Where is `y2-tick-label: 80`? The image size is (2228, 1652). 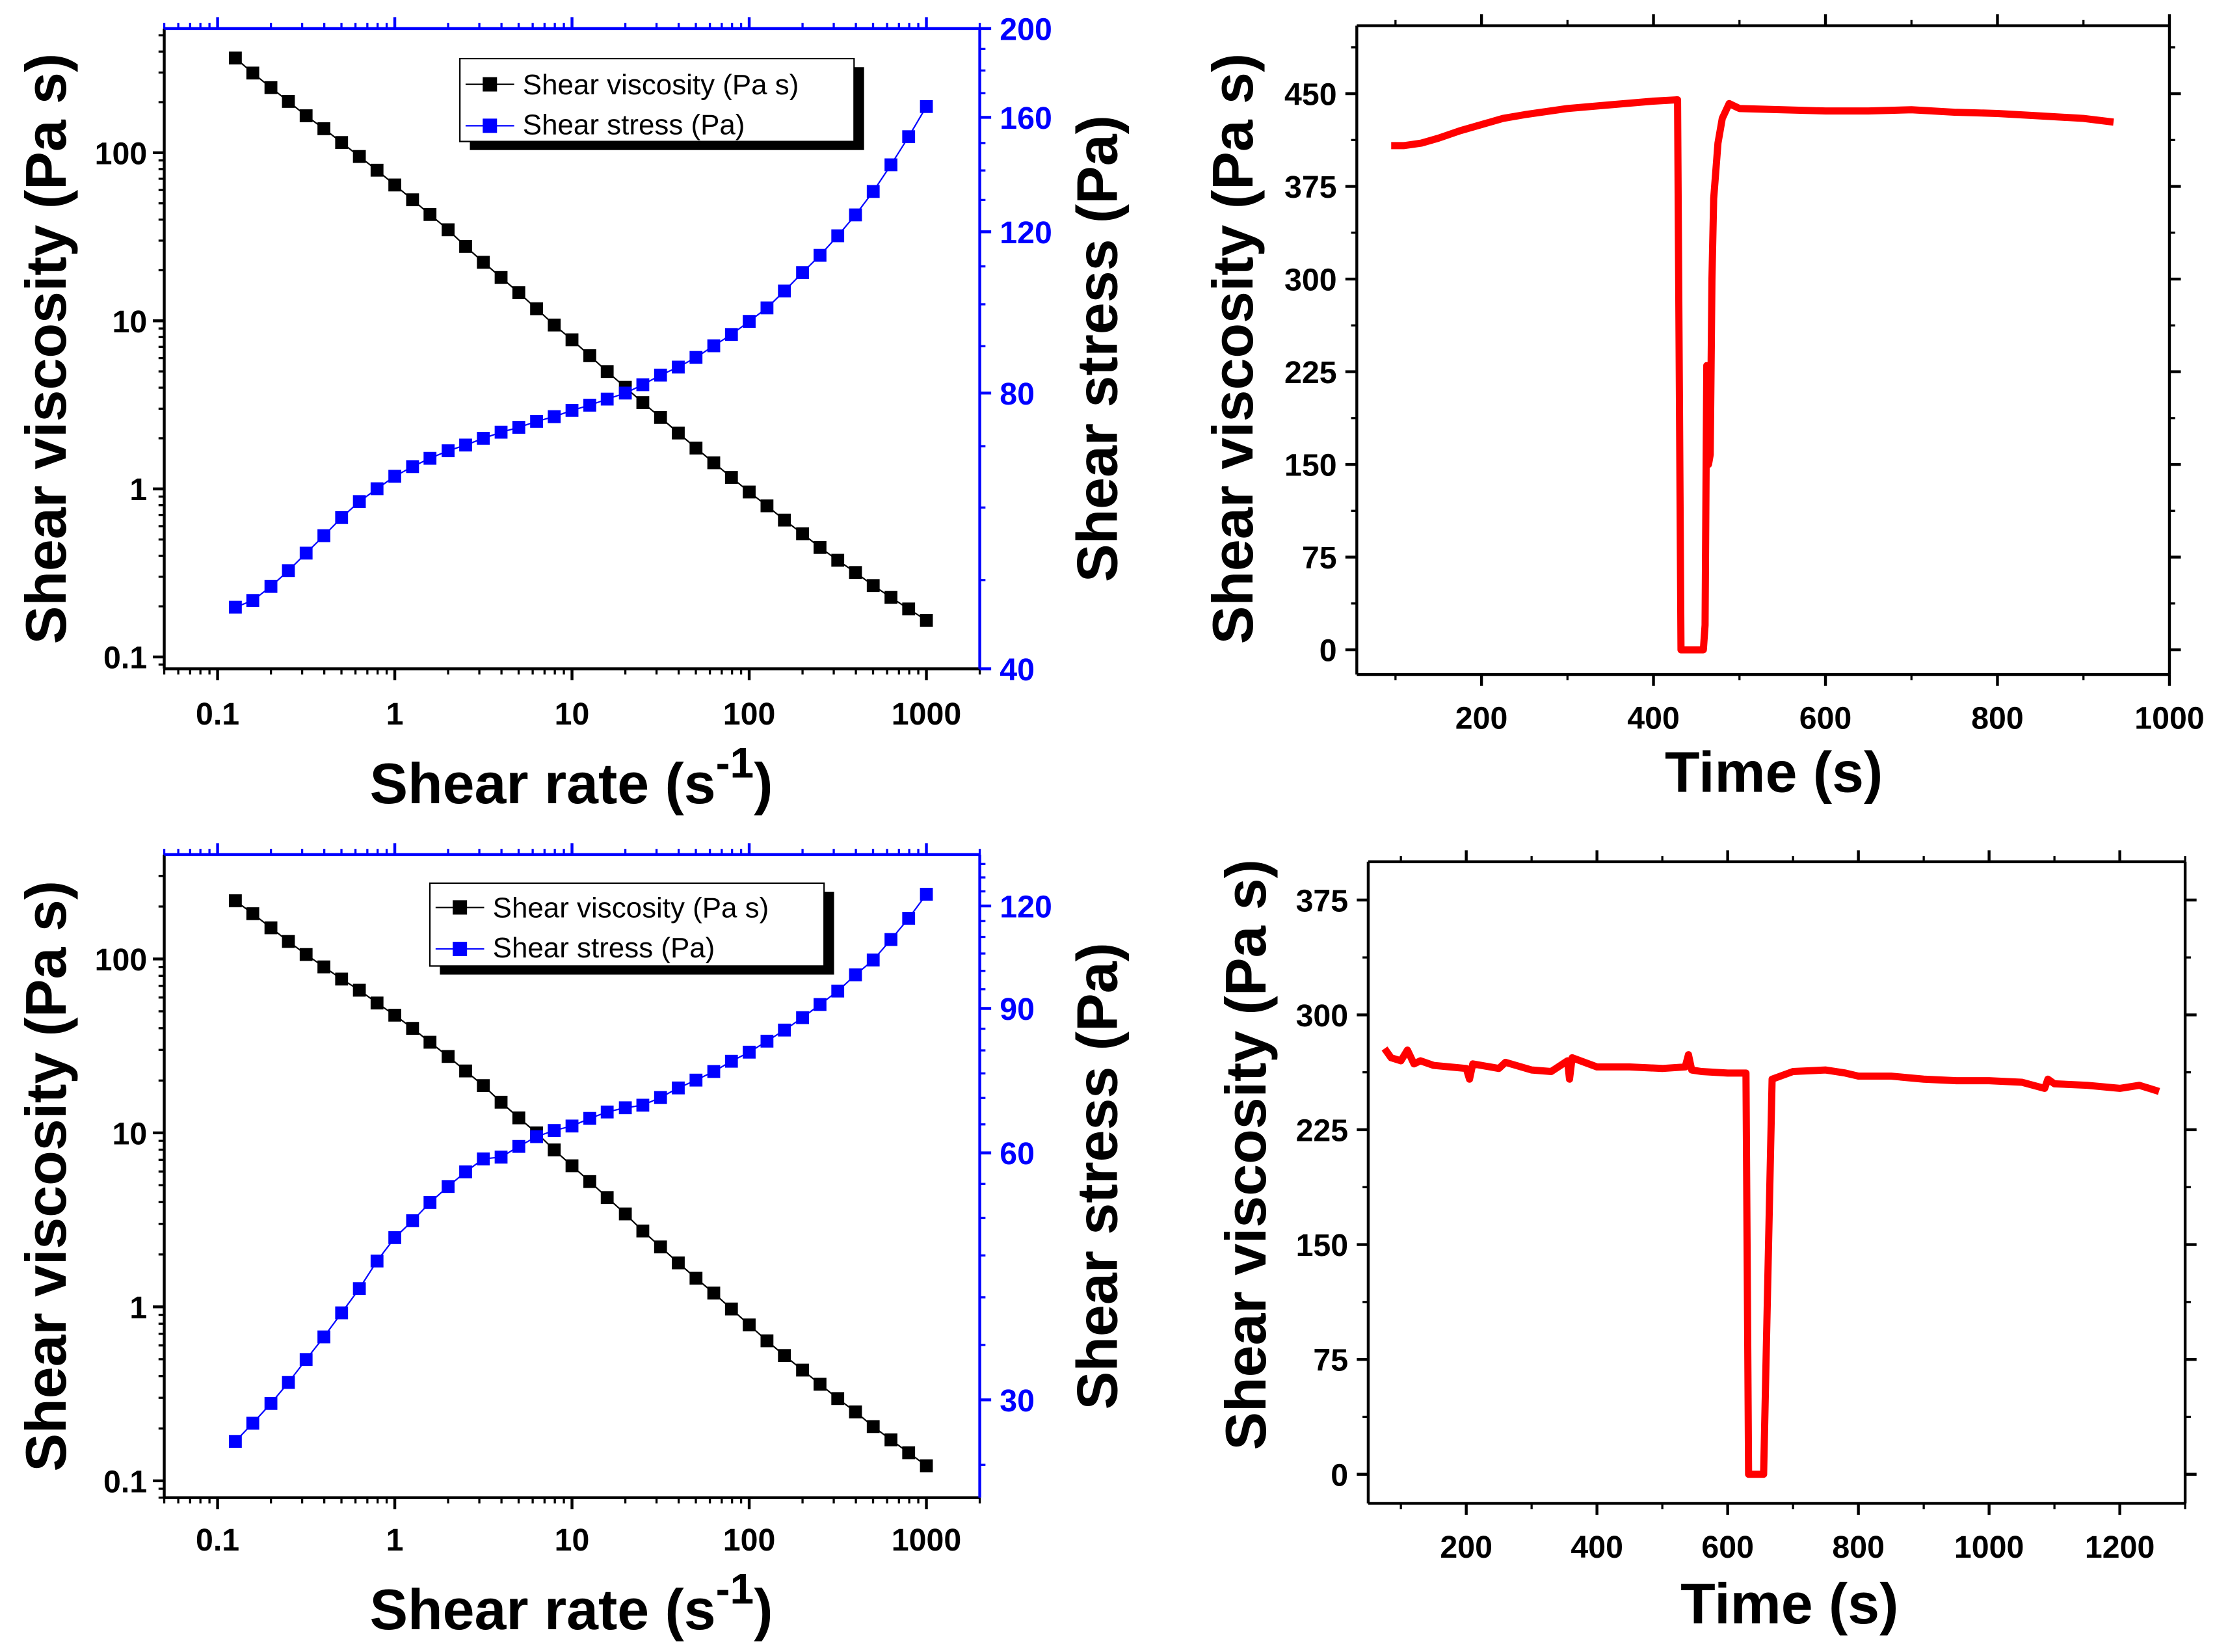 y2-tick-label: 80 is located at coordinates (1017, 394).